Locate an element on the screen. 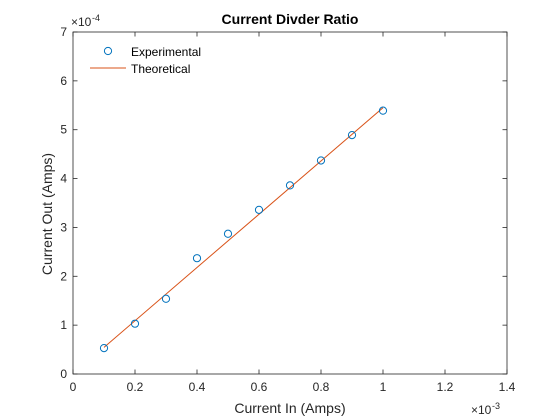 This screenshot has height=420, width=560. y-tick-label: 7 is located at coordinates (63, 32).